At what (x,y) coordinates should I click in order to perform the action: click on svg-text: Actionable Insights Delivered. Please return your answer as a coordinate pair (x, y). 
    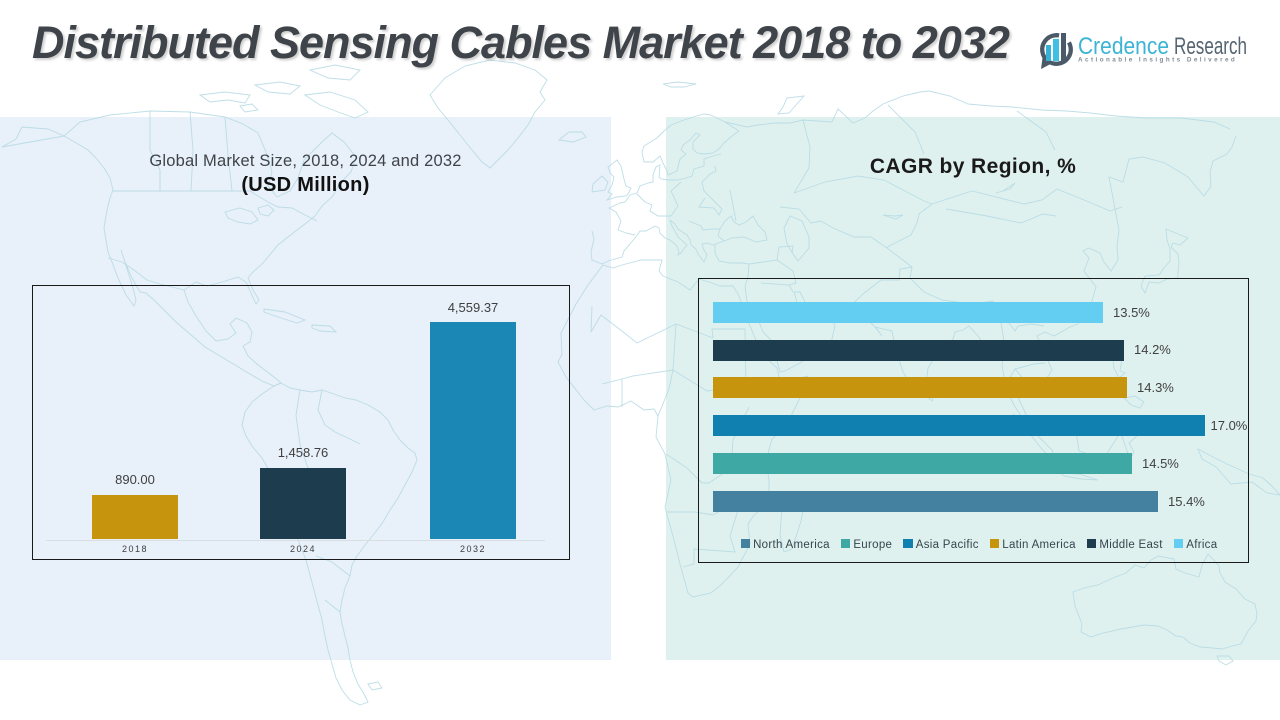
    Looking at the image, I should click on (1157, 60).